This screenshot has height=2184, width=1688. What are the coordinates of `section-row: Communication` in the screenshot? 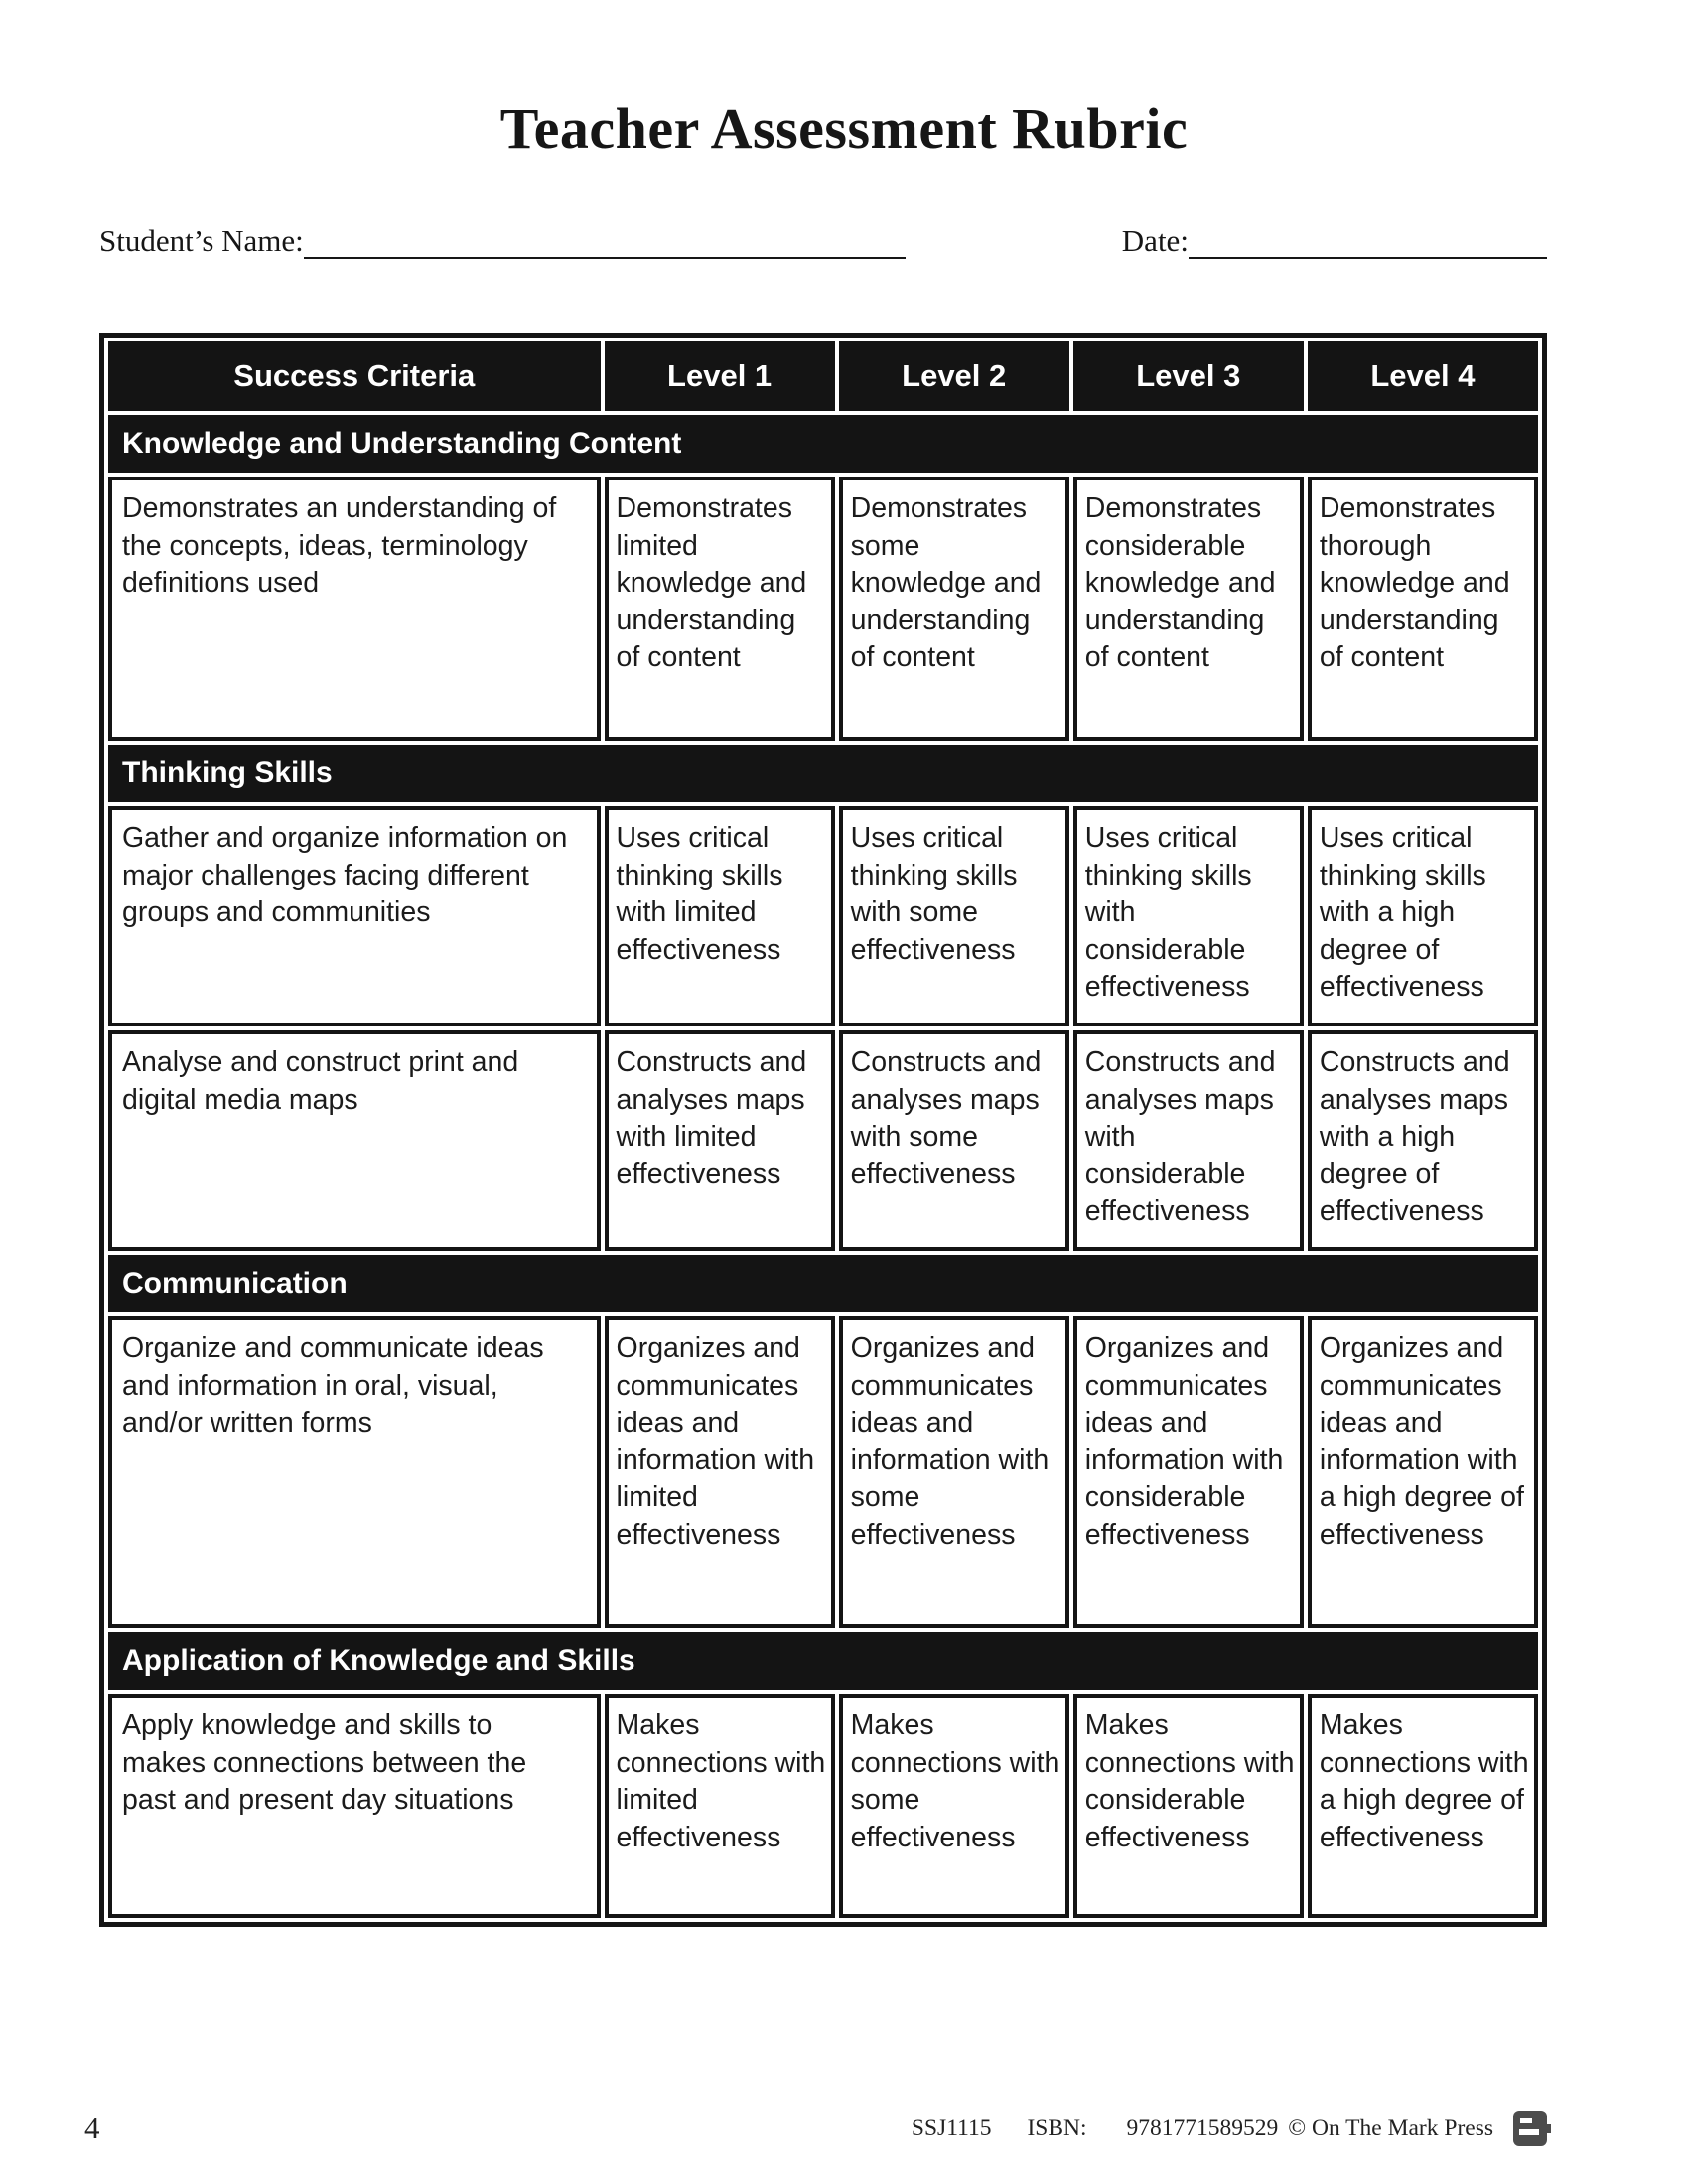 It's located at (823, 1283).